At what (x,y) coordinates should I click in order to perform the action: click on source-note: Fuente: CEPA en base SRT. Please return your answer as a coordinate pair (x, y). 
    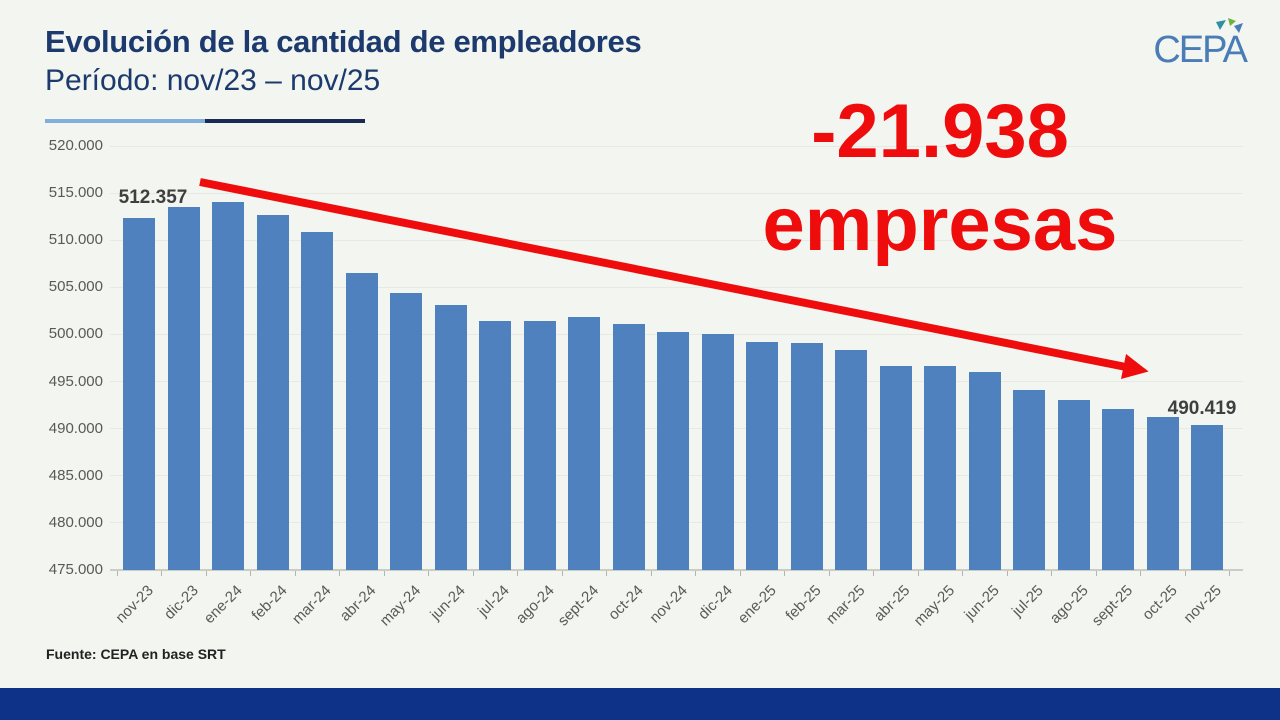
    Looking at the image, I should click on (136, 654).